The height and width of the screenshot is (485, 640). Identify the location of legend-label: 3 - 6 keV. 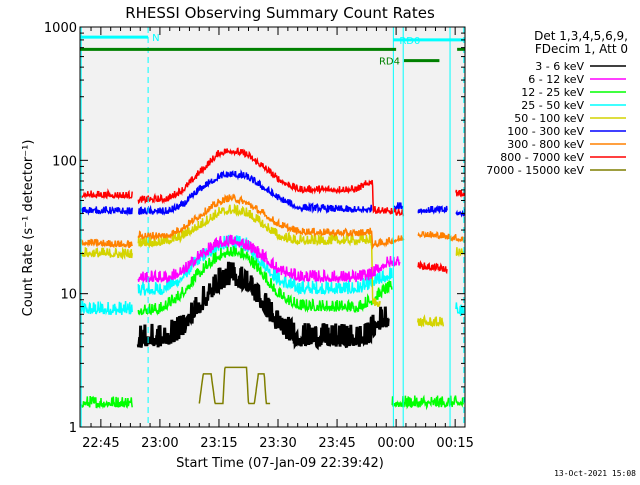
(559, 66).